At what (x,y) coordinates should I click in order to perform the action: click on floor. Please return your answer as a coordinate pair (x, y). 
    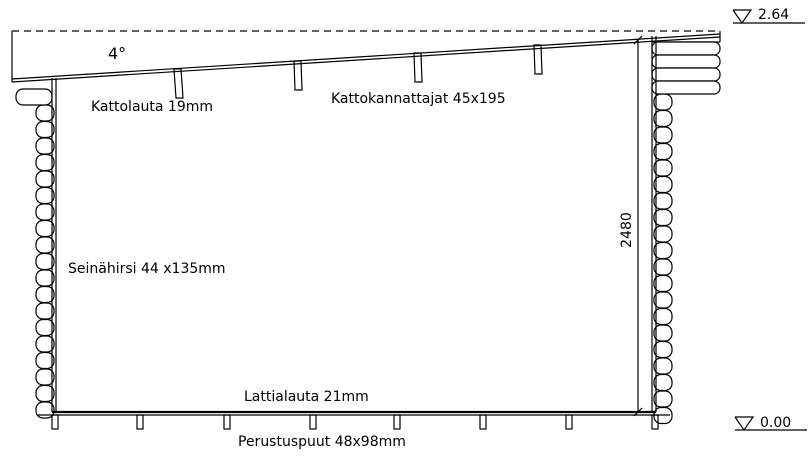
    Looking at the image, I should click on (354, 413).